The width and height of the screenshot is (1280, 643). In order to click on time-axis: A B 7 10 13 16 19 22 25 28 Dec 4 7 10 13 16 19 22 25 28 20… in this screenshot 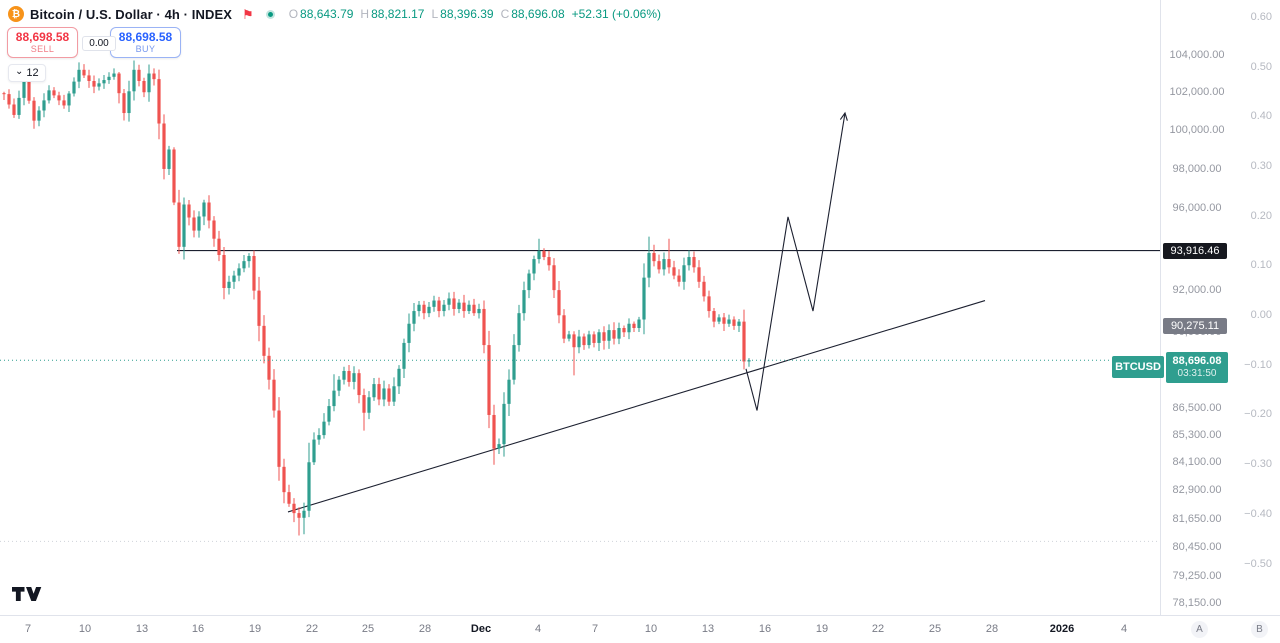, I will do `click(640, 629)`.